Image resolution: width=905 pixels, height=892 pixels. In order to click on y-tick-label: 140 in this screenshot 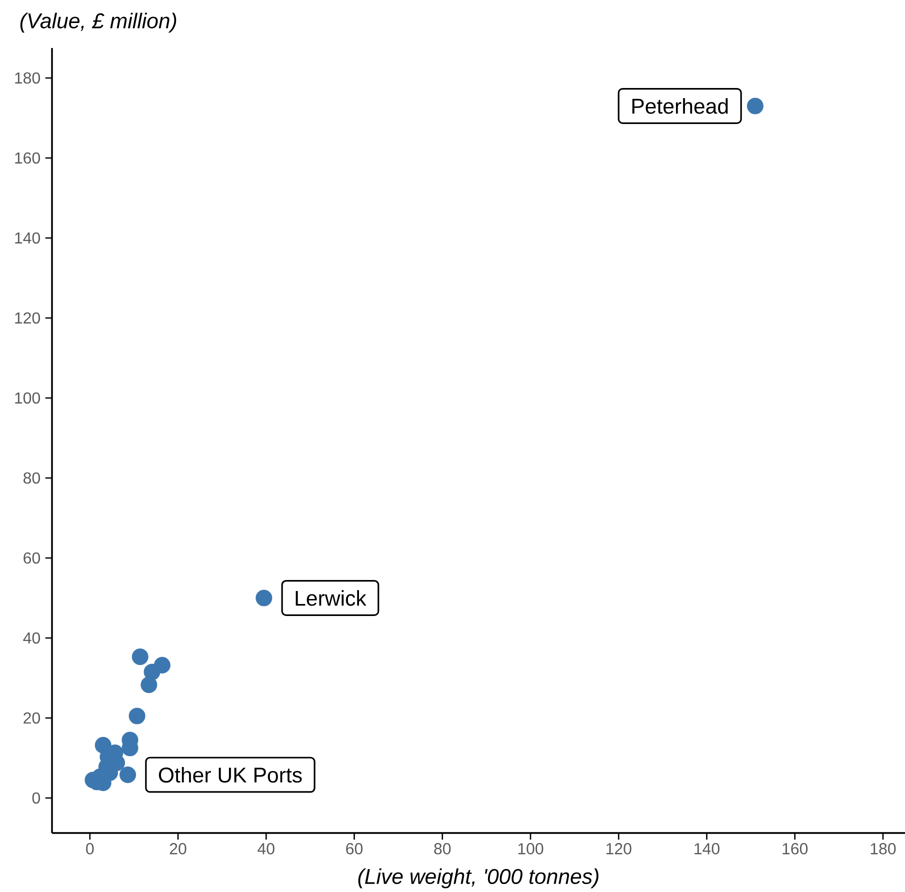, I will do `click(27, 238)`.